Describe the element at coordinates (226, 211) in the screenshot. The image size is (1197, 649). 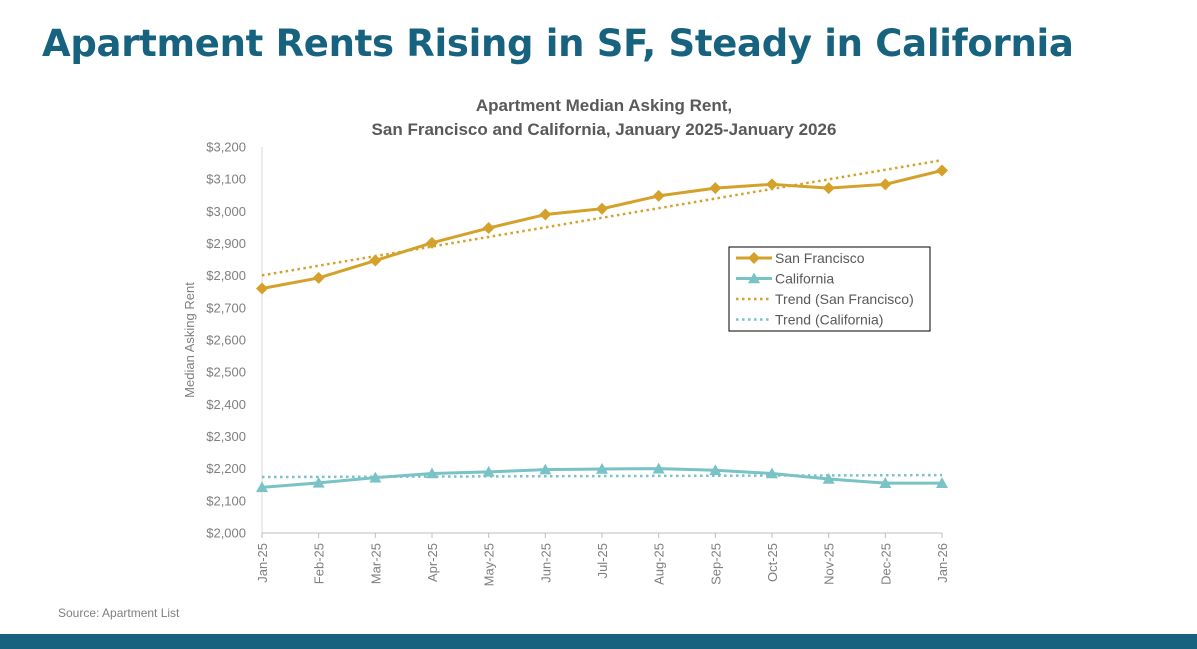
I see `y-tick-label: $3,000` at that location.